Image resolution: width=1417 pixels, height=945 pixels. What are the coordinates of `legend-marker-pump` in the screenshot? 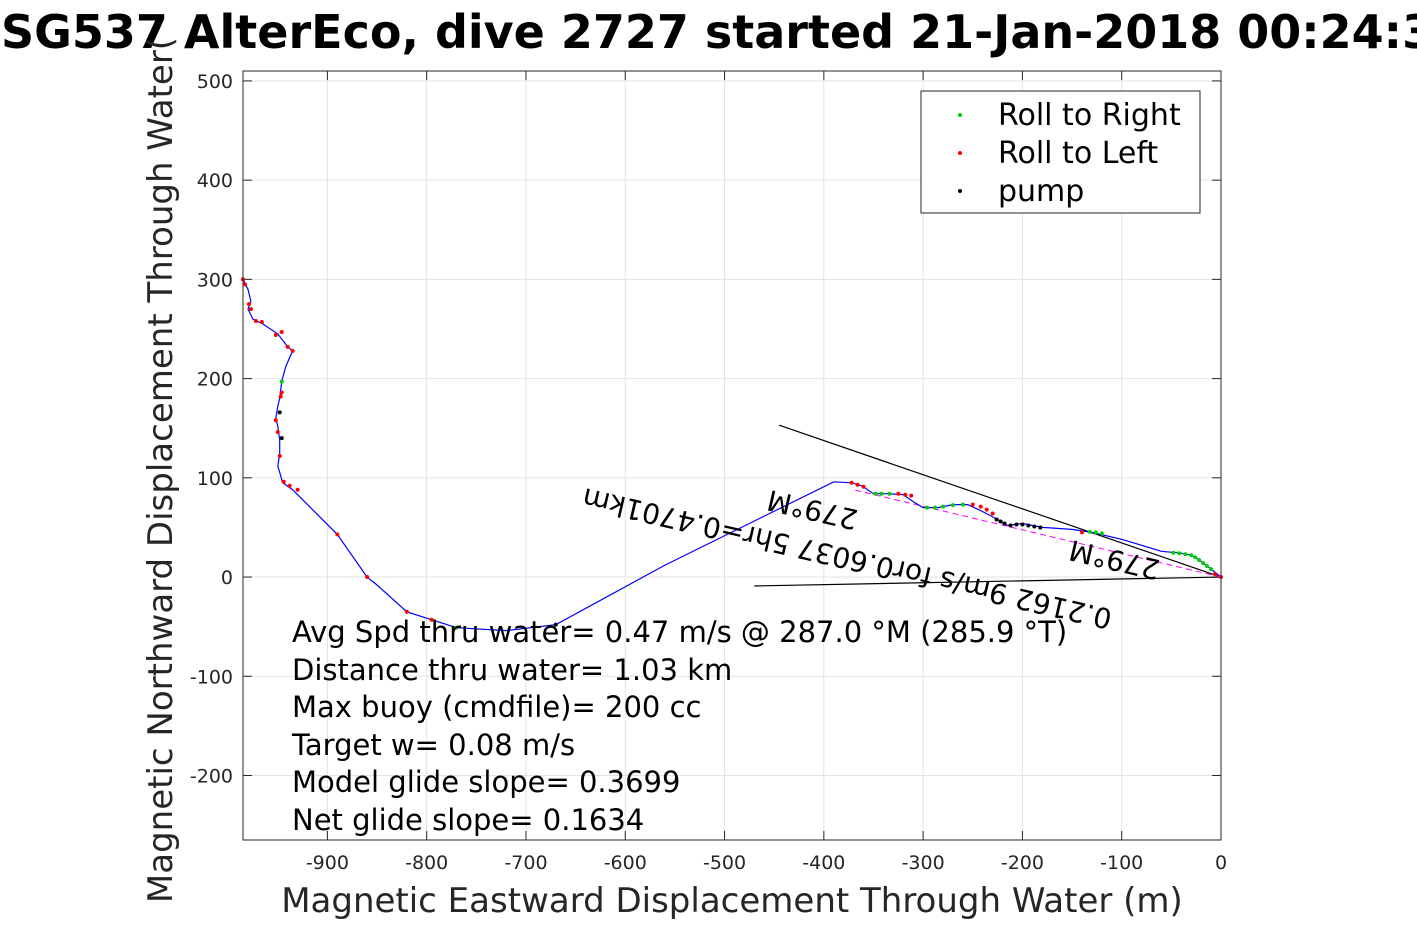 It's located at (960, 191).